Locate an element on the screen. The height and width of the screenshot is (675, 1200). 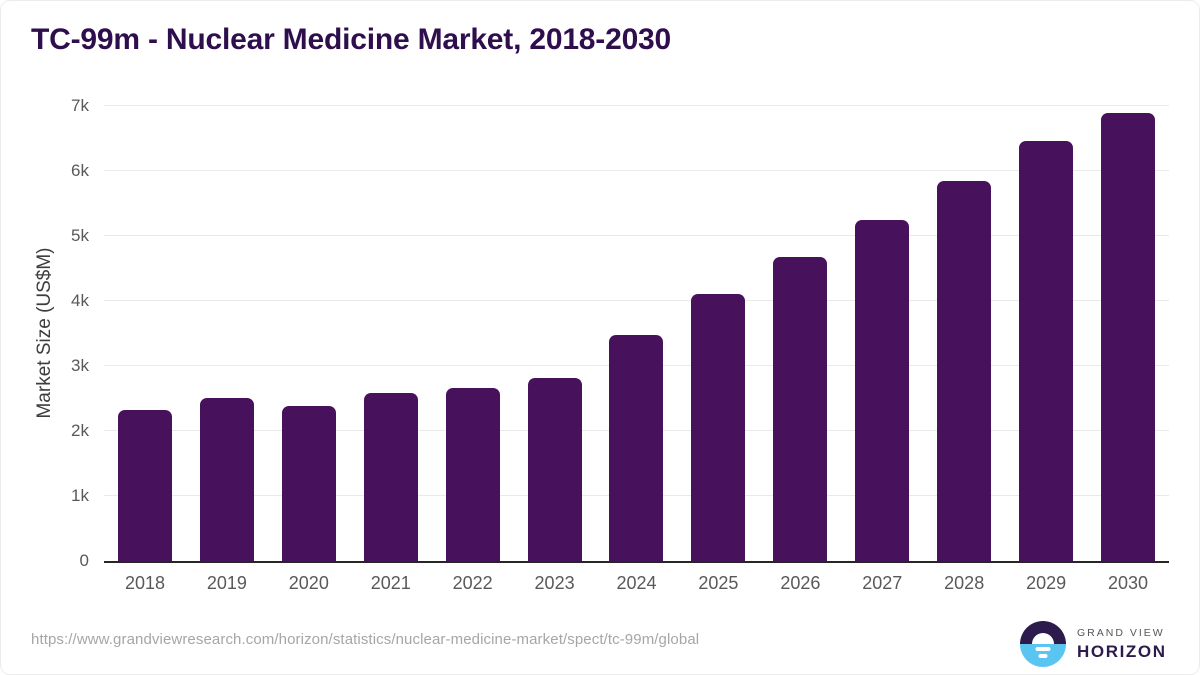
bar-2022 is located at coordinates (472, 474).